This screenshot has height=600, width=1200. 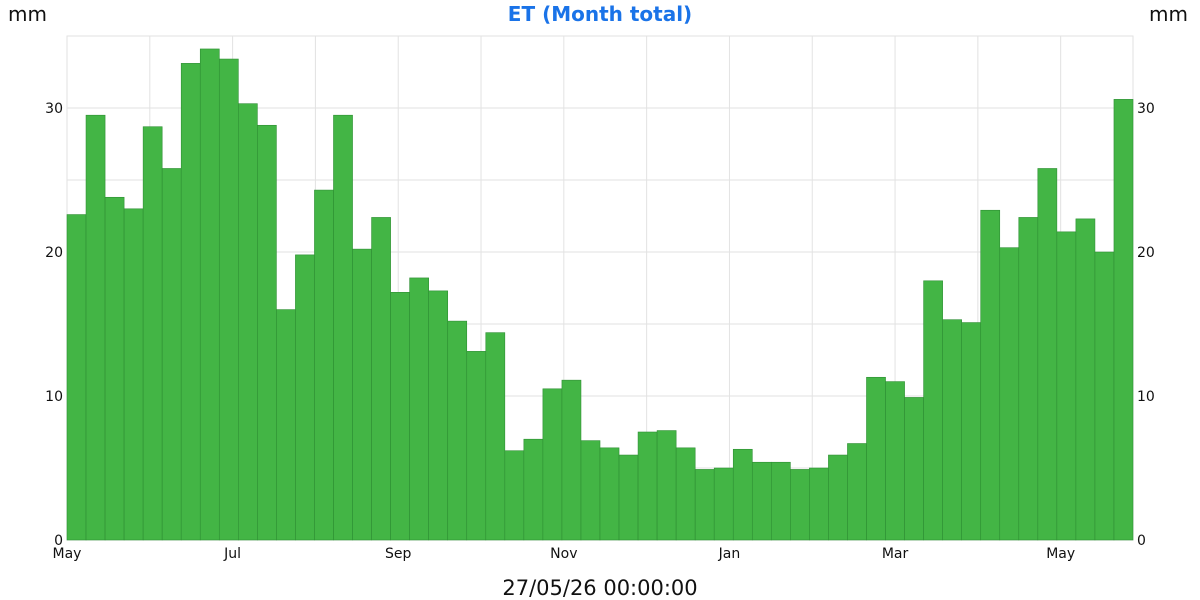 What do you see at coordinates (600, 588) in the screenshot?
I see `timestamp-label: 27/05/26 00:00:00` at bounding box center [600, 588].